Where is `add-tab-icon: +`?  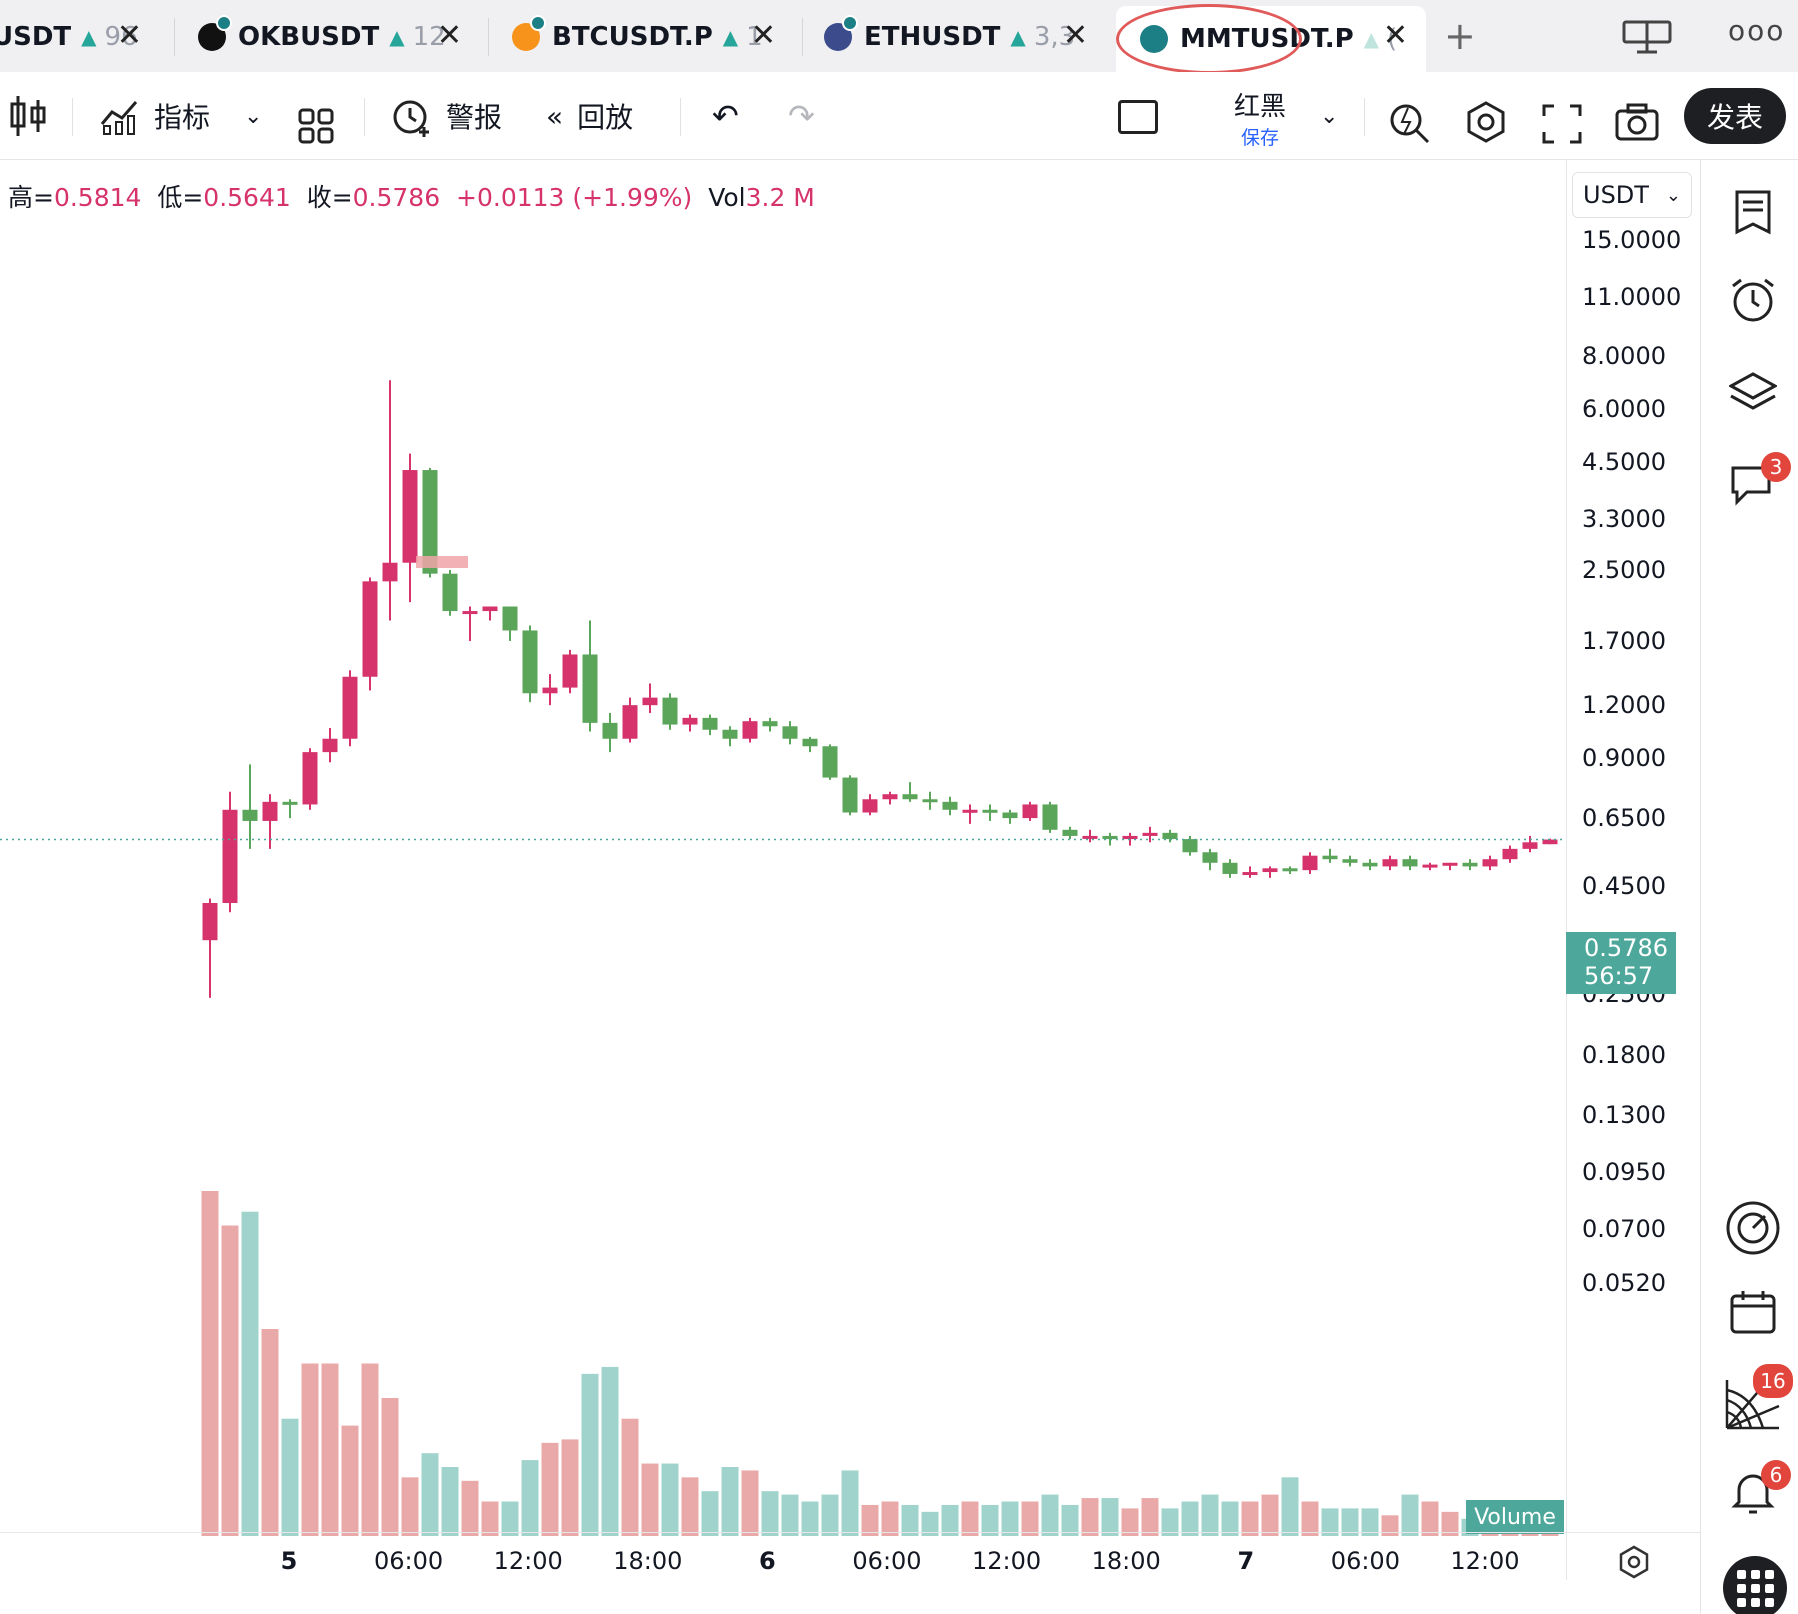 add-tab-icon: + is located at coordinates (1460, 36).